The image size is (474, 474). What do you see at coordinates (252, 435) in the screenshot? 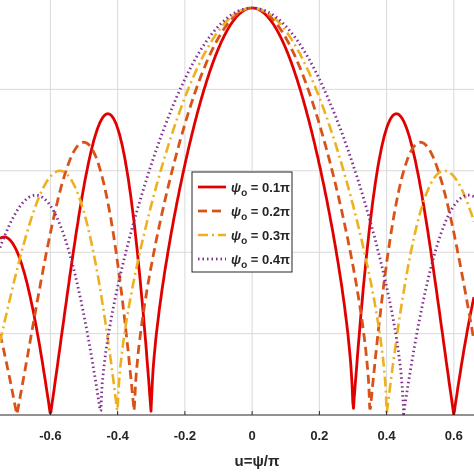
I see `x-tick-label-3: 0` at bounding box center [252, 435].